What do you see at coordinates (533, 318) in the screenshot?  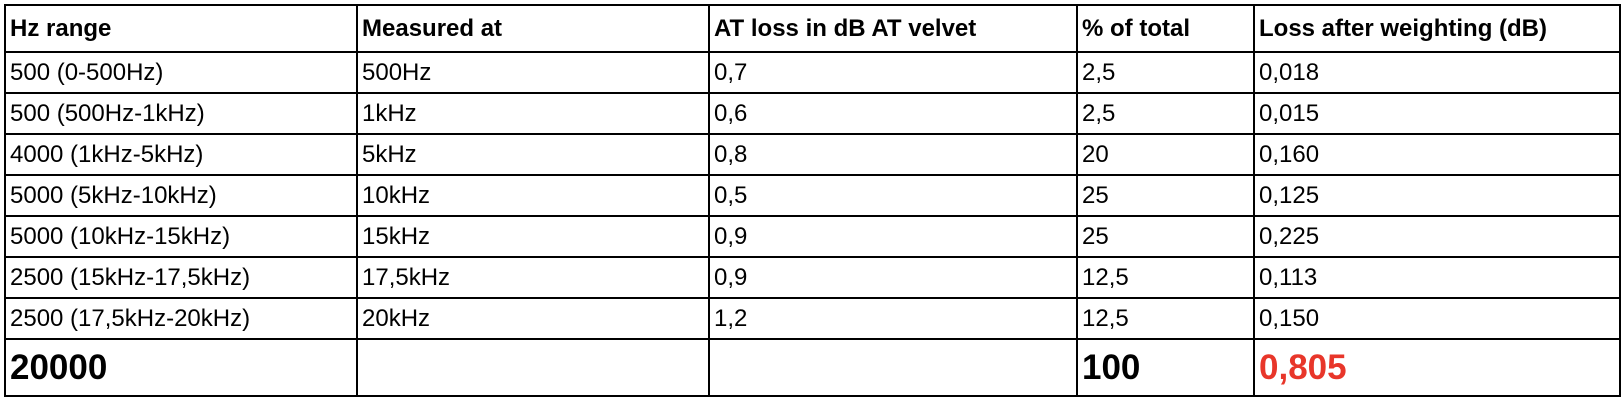 I see `cell-measured-at: 20kHz` at bounding box center [533, 318].